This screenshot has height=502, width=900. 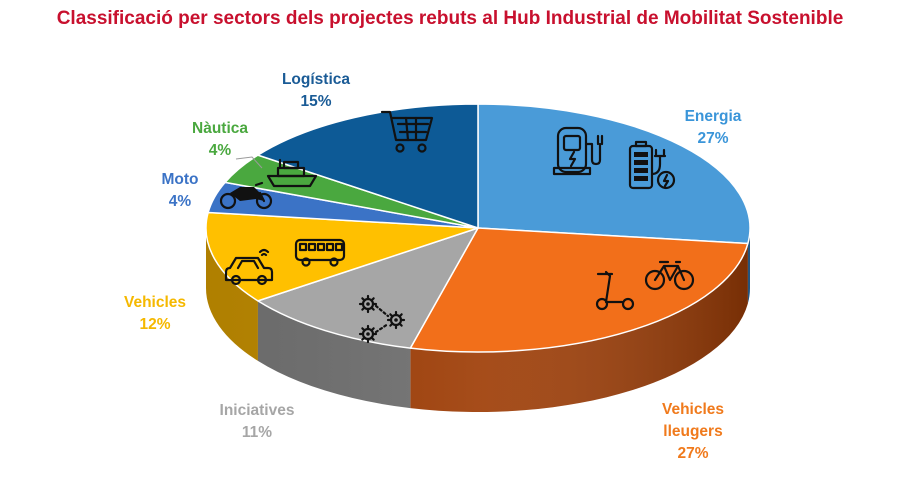 I want to click on label-iniciatives: Iniciatives 11%, so click(x=257, y=421).